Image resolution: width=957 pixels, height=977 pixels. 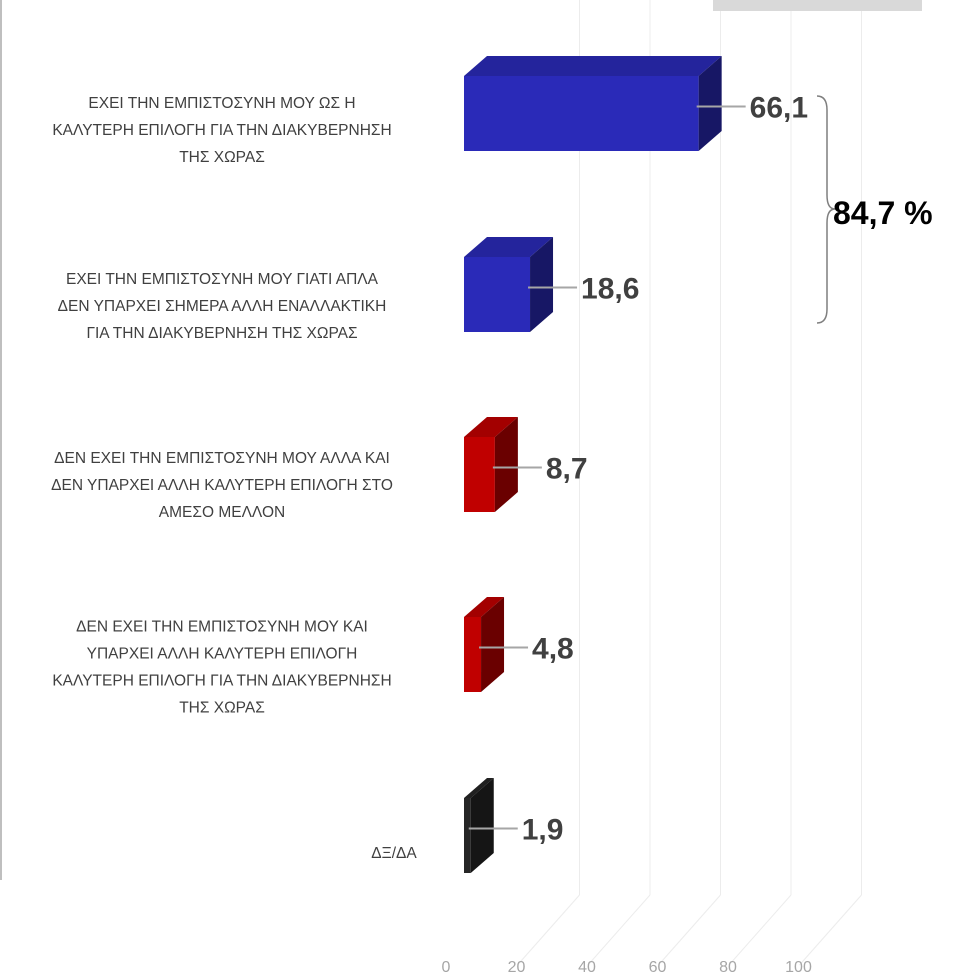 I want to click on bar: 18,6, so click(x=551, y=284).